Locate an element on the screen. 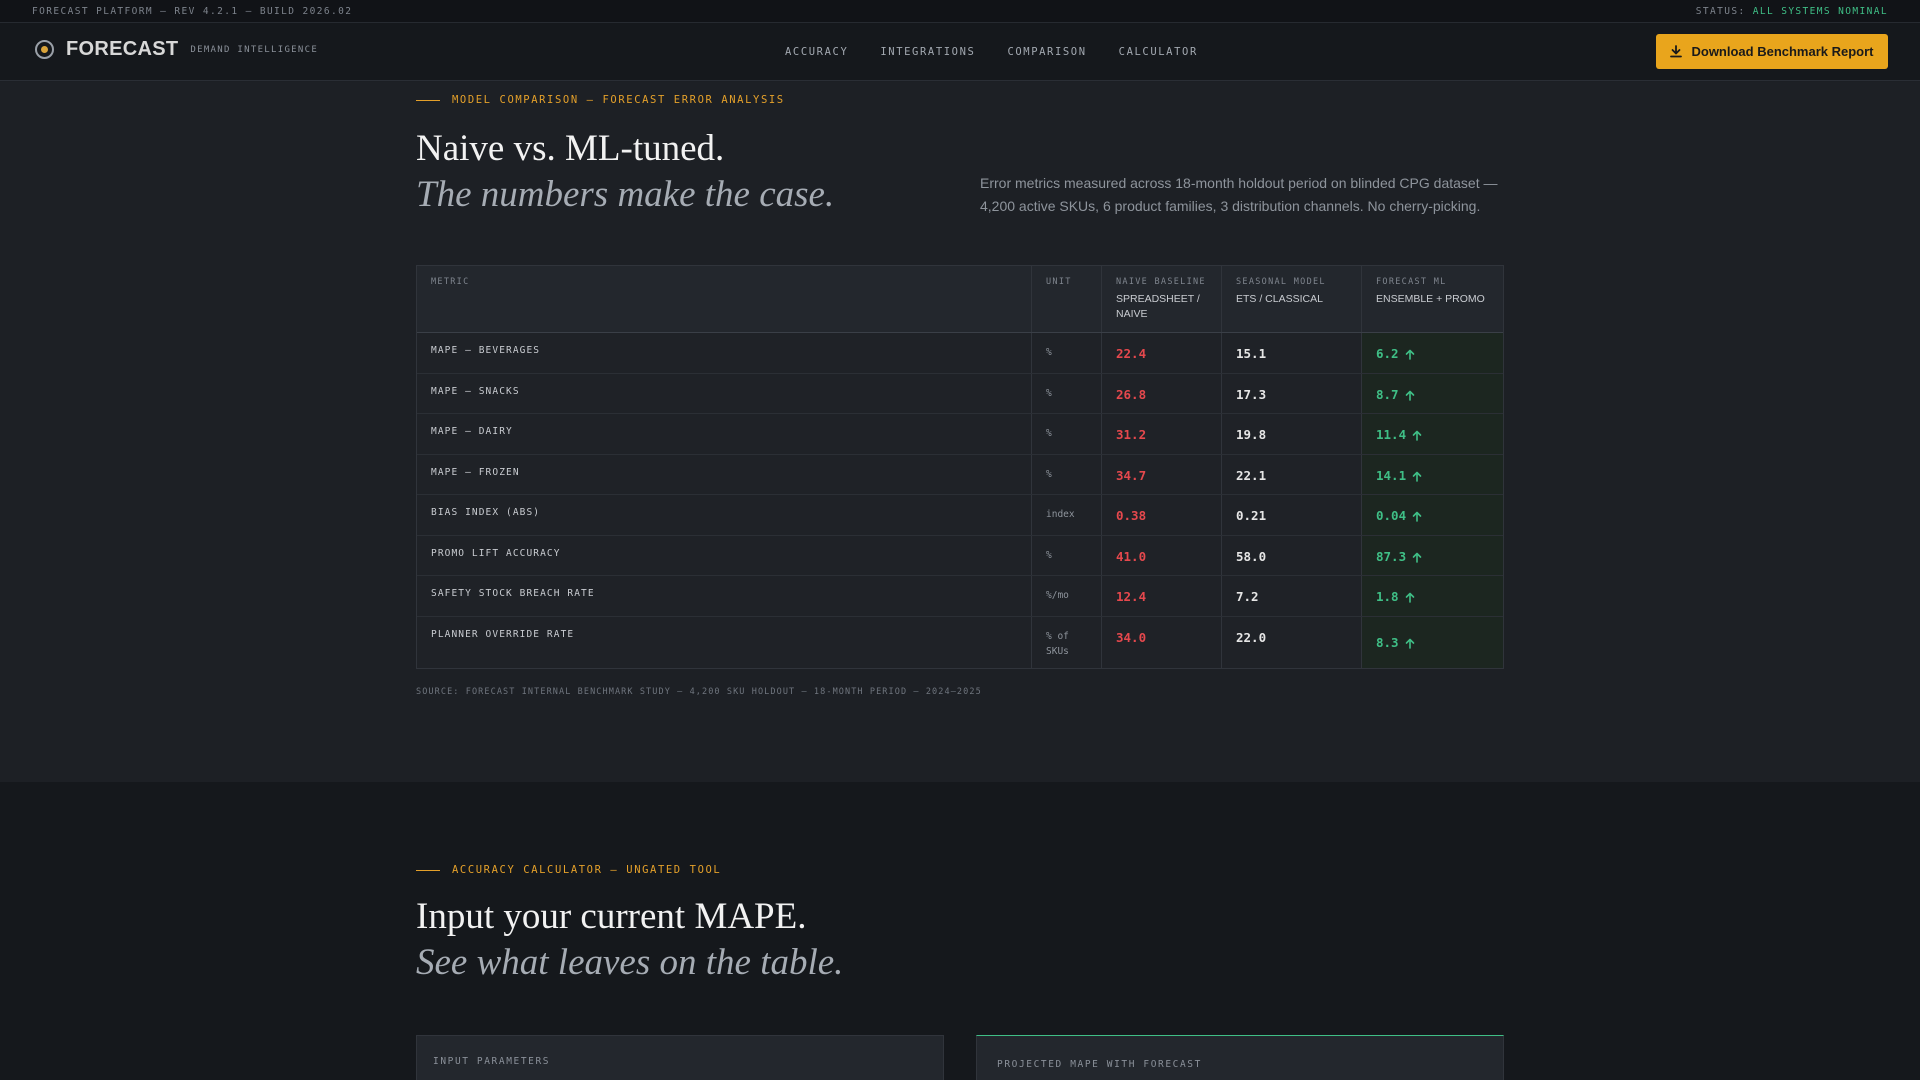  unit-cell: %/mo is located at coordinates (1067, 596).